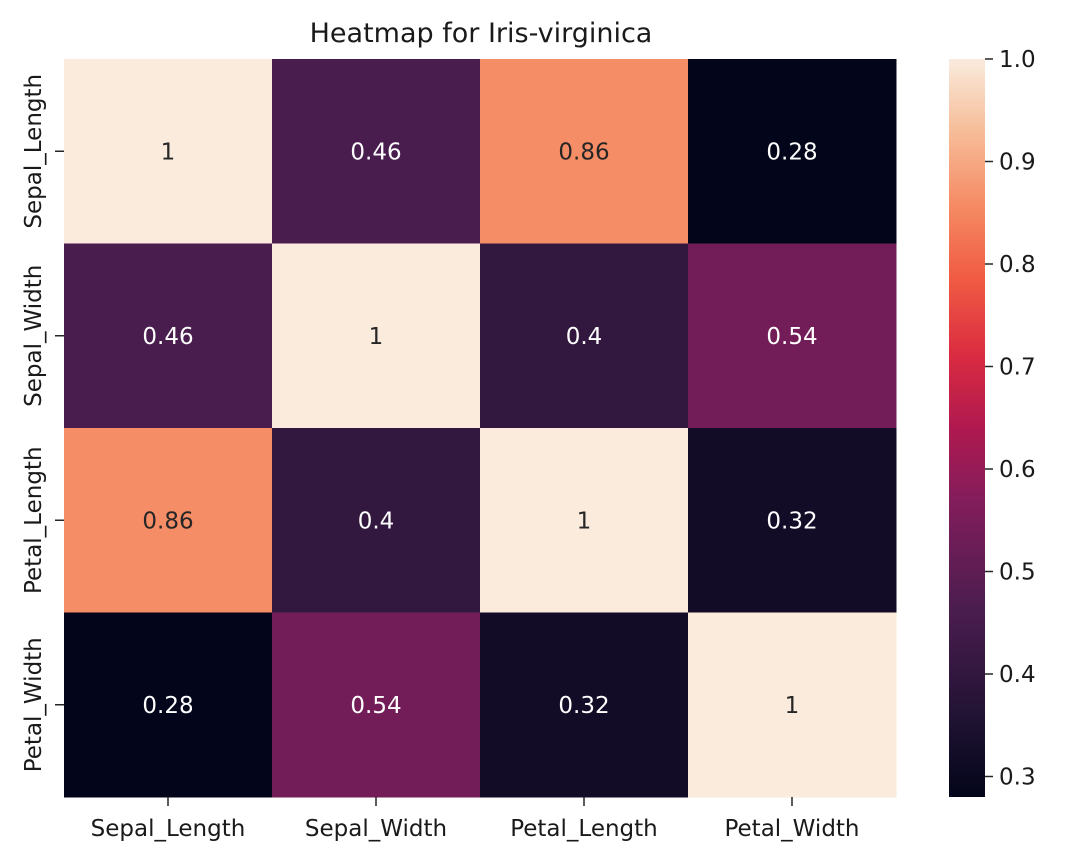 Image resolution: width=1066 pixels, height=862 pixels. Describe the element at coordinates (376, 829) in the screenshot. I see `x-tick-label: Sepal_Width` at that location.